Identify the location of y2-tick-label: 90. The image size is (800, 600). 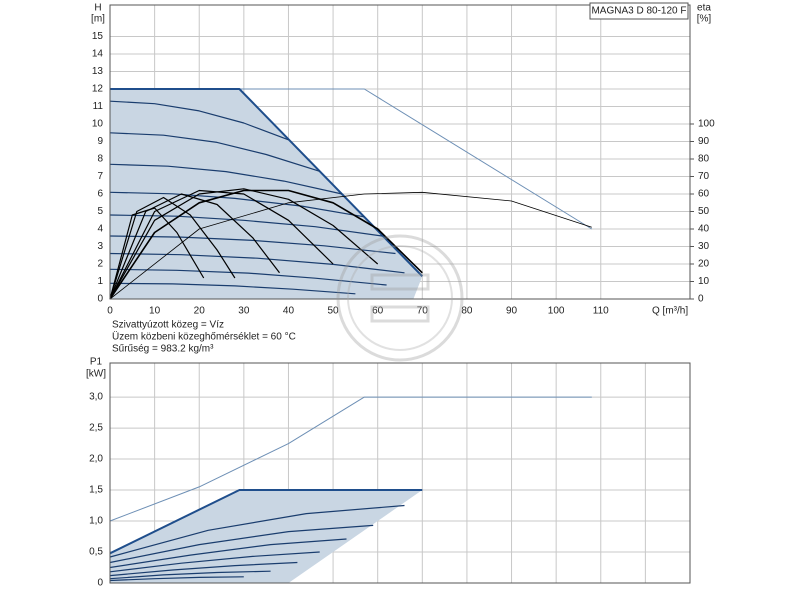
(704, 141).